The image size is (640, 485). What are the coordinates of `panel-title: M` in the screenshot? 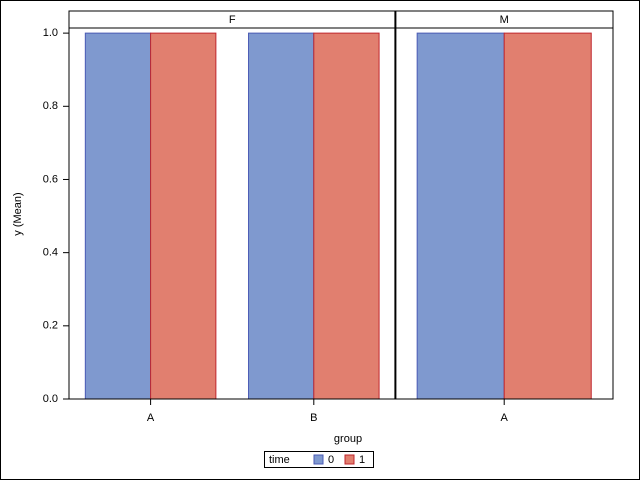 It's located at (504, 20).